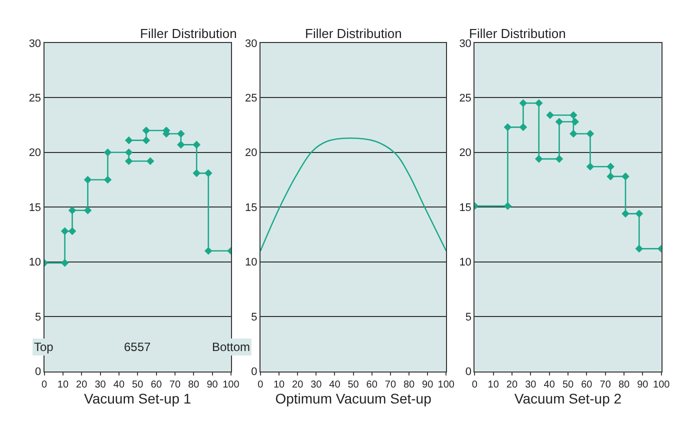 This screenshot has height=423, width=690. Describe the element at coordinates (353, 398) in the screenshot. I see `x-axis-title: Optimum Vacuum Set-up` at that location.